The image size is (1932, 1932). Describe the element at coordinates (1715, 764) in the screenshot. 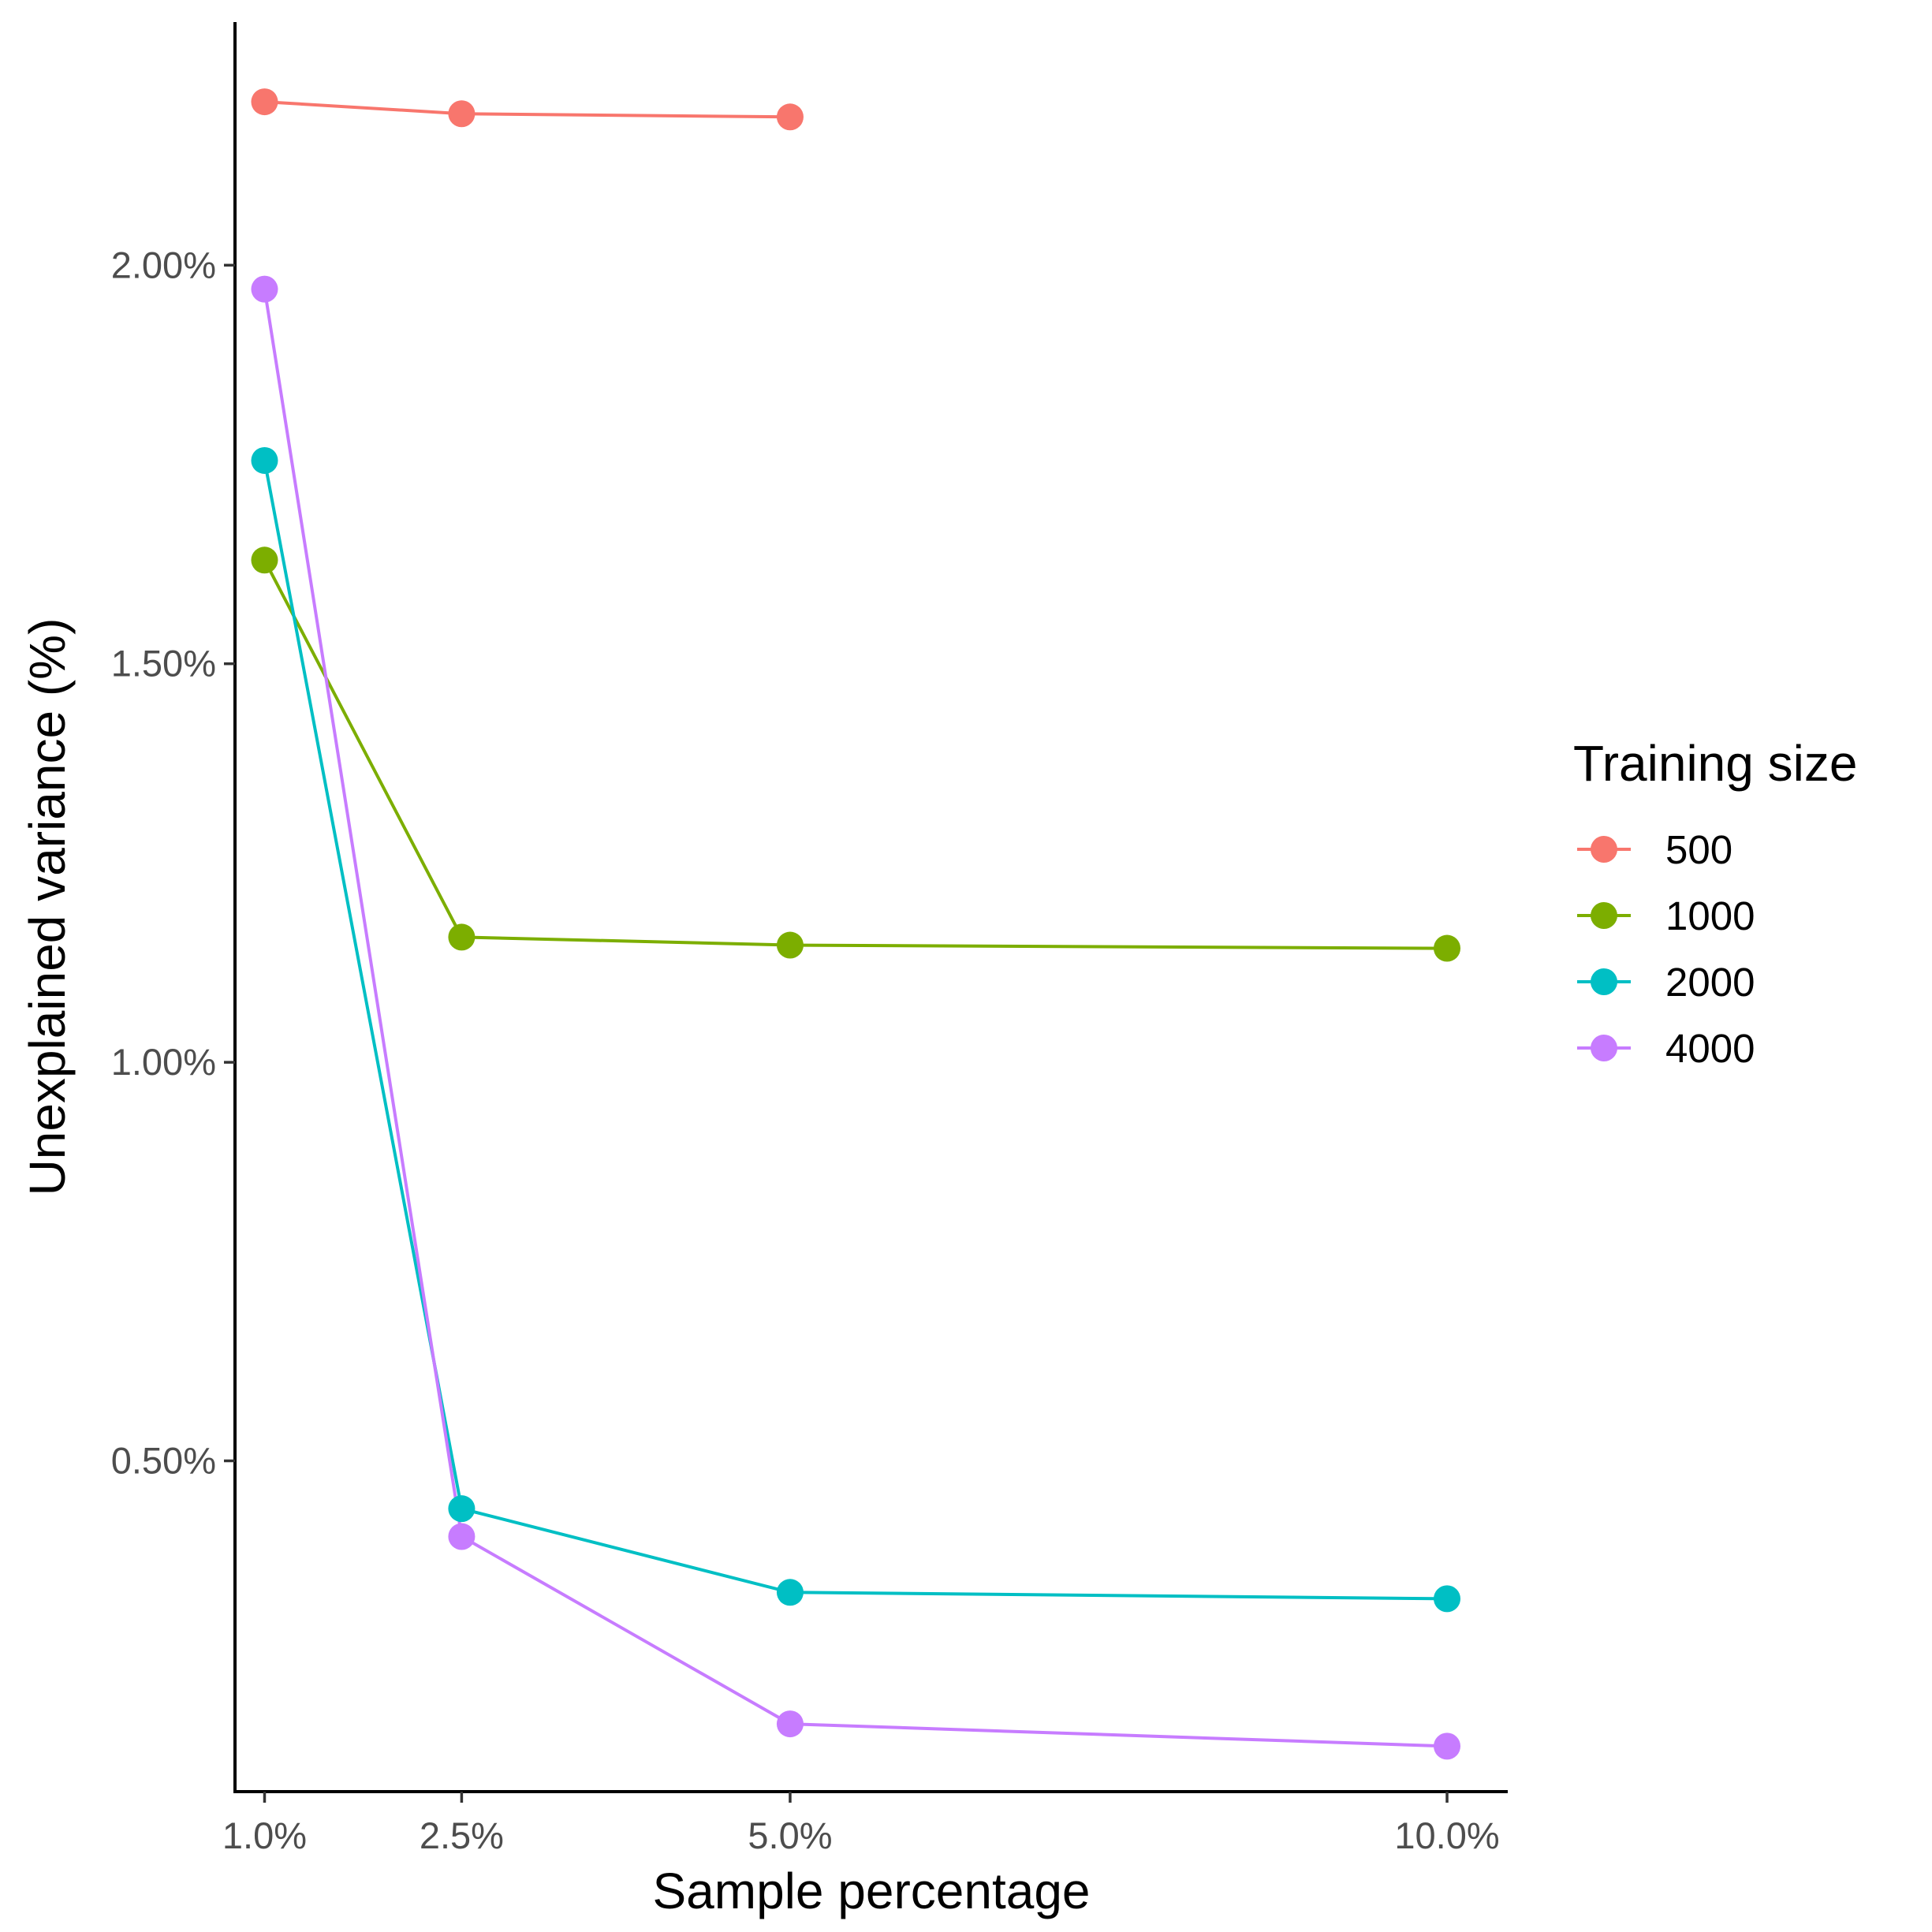

I see `legend-title: Training size` at that location.